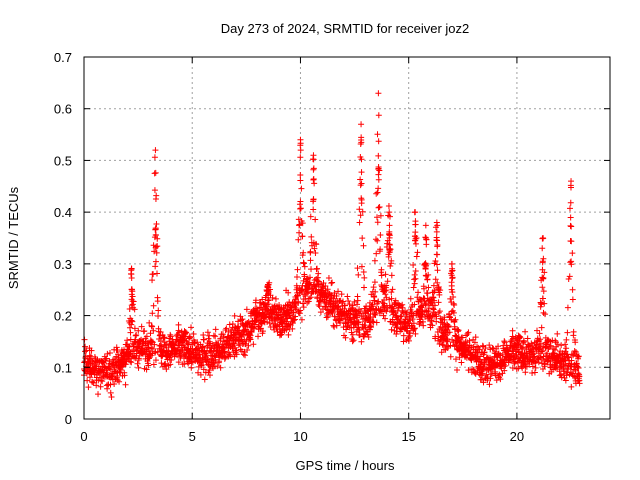 The width and height of the screenshot is (640, 480). What do you see at coordinates (192, 436) in the screenshot?
I see `x-tick-label: 5` at bounding box center [192, 436].